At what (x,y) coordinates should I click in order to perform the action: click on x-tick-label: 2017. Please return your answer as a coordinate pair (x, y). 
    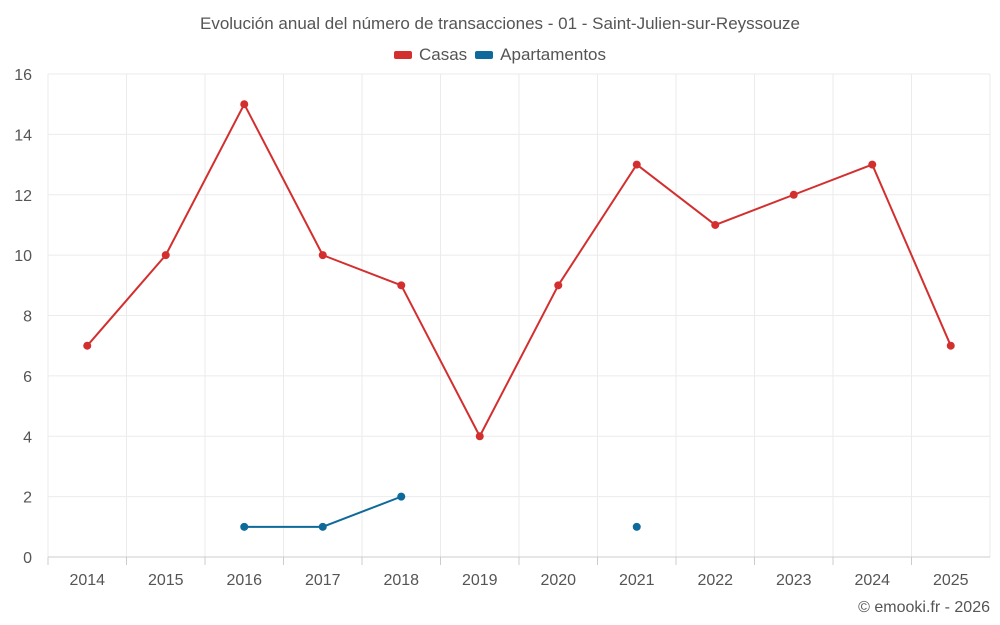
    Looking at the image, I should click on (323, 580).